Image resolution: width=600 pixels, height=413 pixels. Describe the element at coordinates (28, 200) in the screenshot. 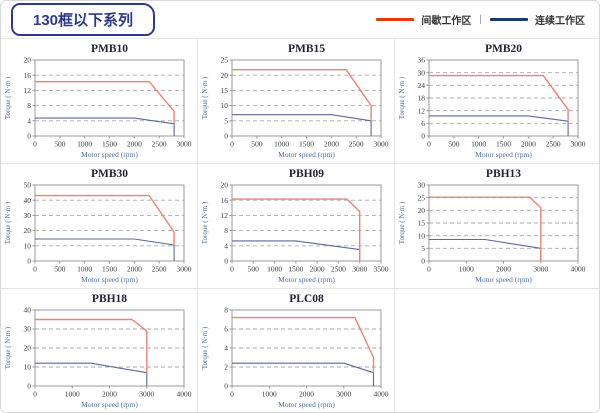

I see `y-tick-label: 40` at that location.